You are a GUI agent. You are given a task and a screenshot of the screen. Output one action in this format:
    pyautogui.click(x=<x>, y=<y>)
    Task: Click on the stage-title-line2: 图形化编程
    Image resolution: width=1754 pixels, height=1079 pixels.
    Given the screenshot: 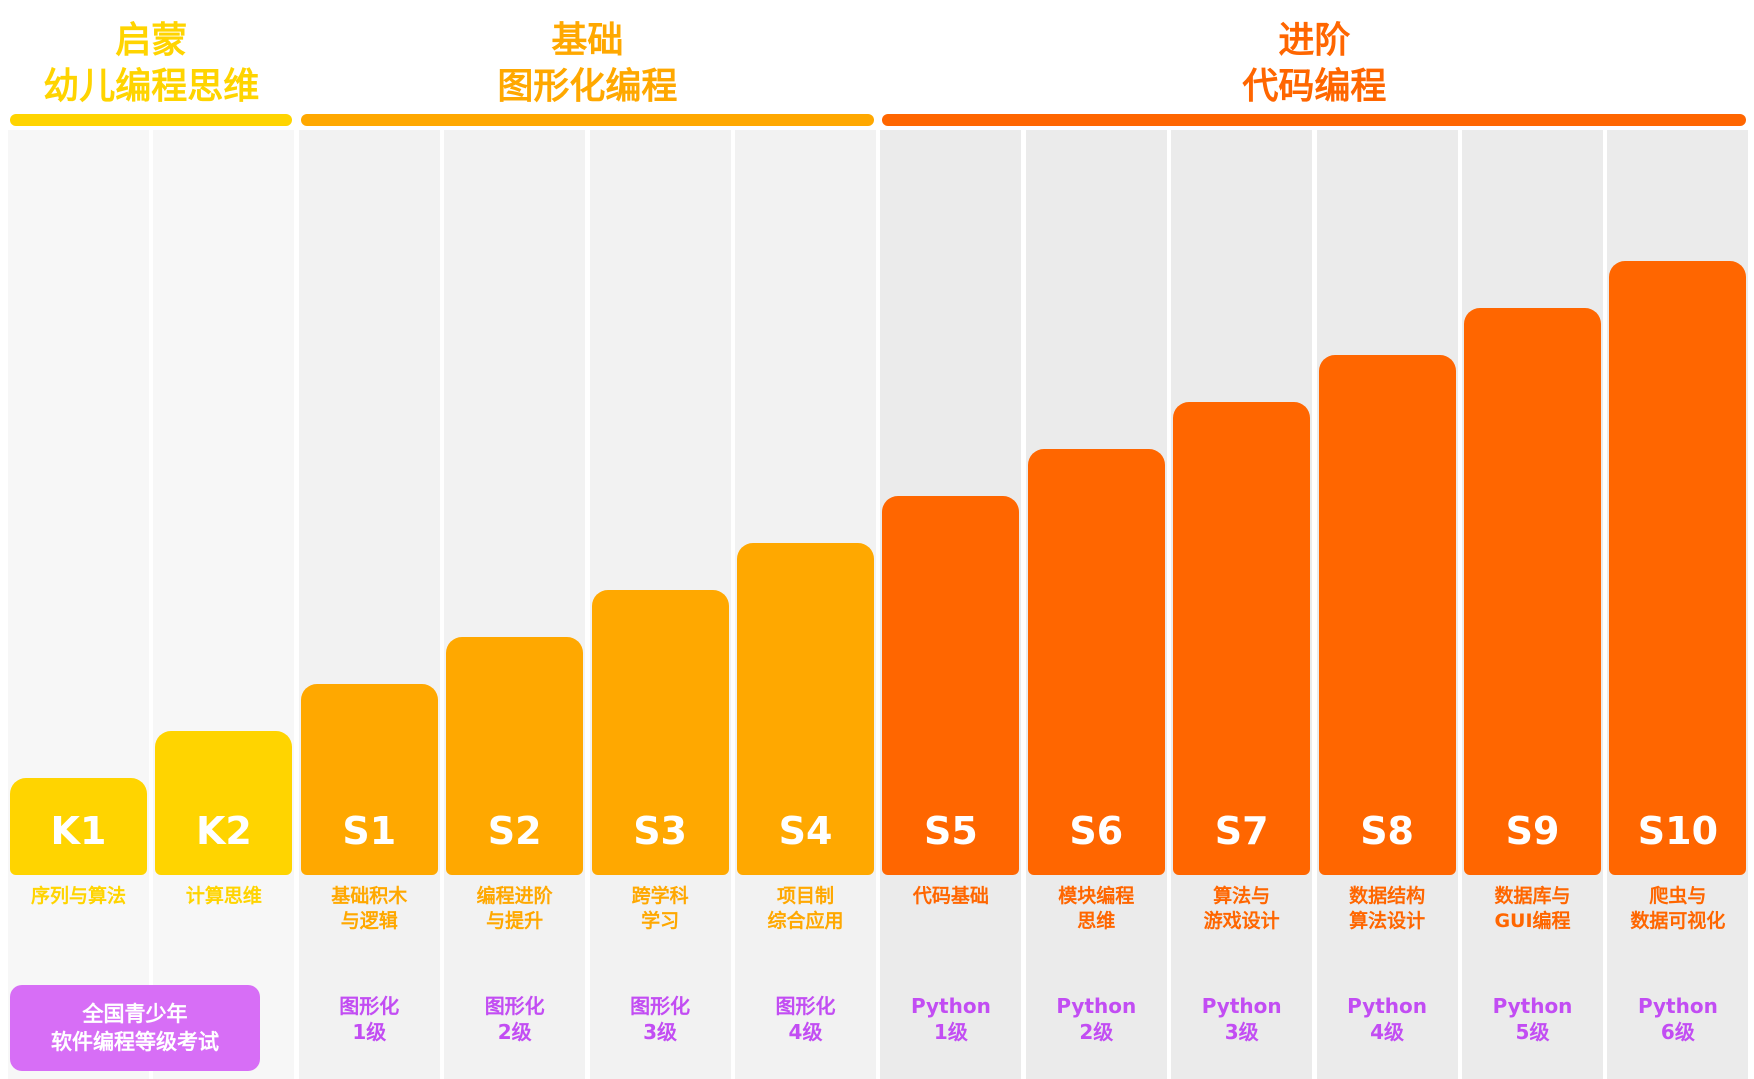 What is the action you would take?
    pyautogui.click(x=587, y=86)
    